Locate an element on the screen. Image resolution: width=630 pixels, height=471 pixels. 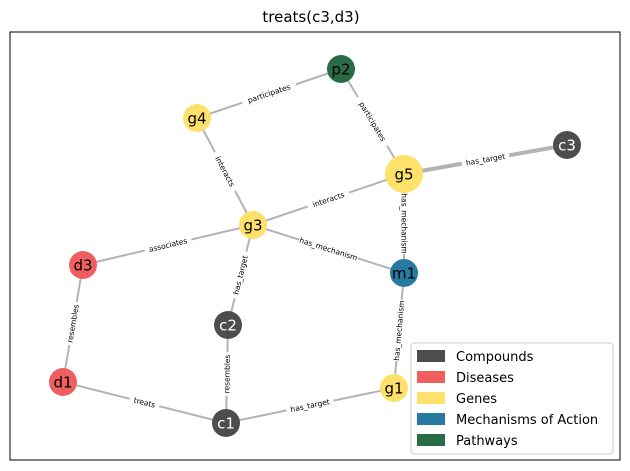
node-d3: d3 is located at coordinates (83, 265).